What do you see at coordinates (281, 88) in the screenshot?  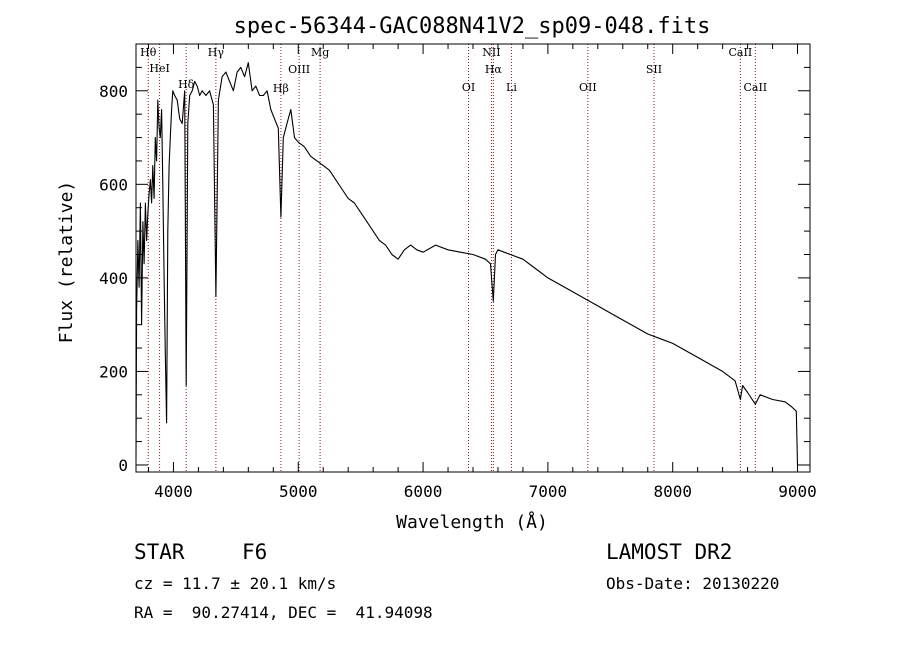 I see `spectral-line-label: Hβ` at bounding box center [281, 88].